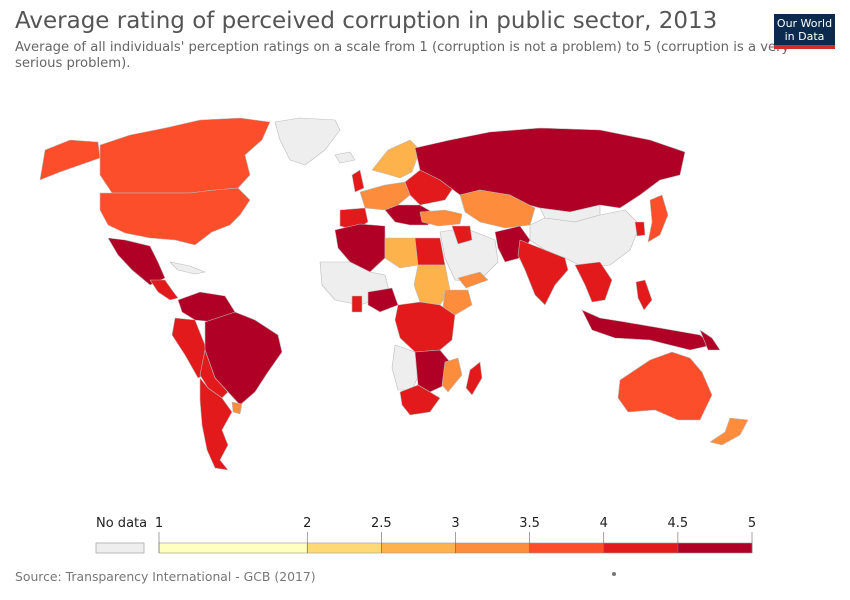 The width and height of the screenshot is (850, 600). Describe the element at coordinates (678, 523) in the screenshot. I see `legend-tick-label: 4.5` at that location.